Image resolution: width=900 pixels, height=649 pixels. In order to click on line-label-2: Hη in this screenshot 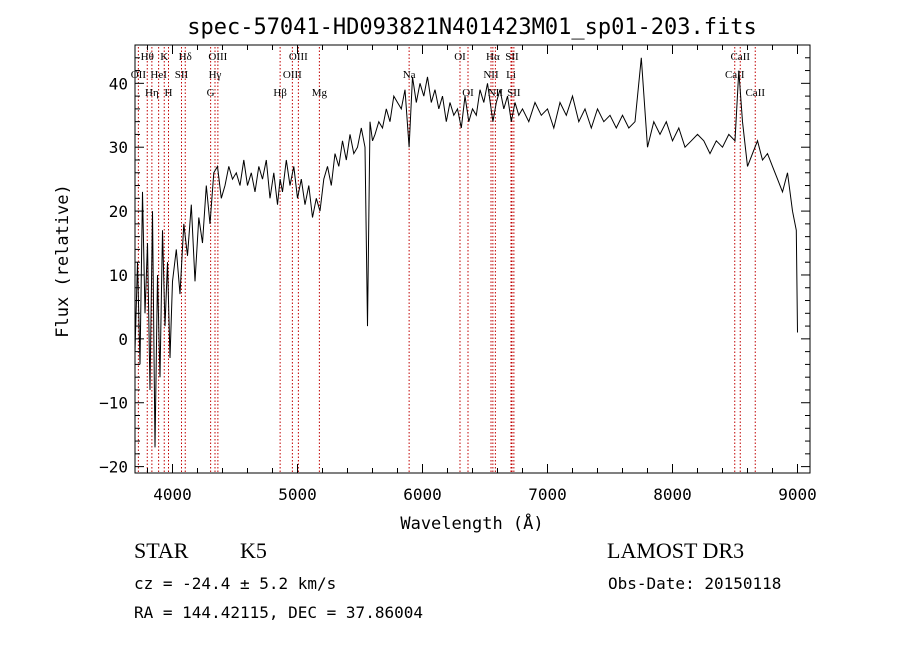, I will do `click(152, 93)`.